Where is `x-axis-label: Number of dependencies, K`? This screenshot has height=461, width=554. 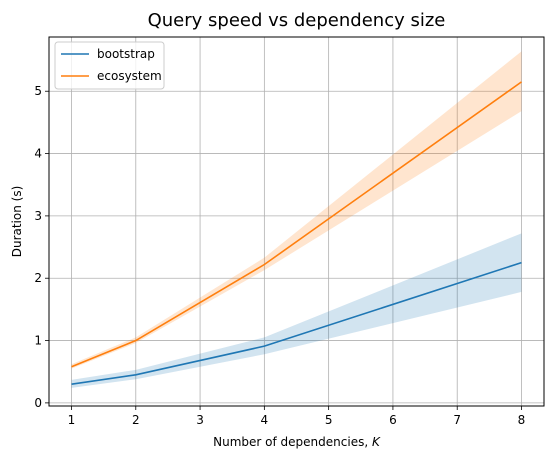 x-axis-label: Number of dependencies, K is located at coordinates (297, 442).